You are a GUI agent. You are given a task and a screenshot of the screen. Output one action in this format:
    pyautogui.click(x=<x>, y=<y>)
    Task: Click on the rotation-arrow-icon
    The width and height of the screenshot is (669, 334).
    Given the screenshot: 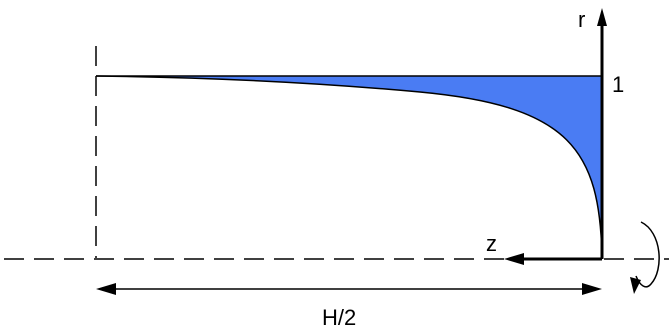 What is the action you would take?
    pyautogui.click(x=647, y=254)
    